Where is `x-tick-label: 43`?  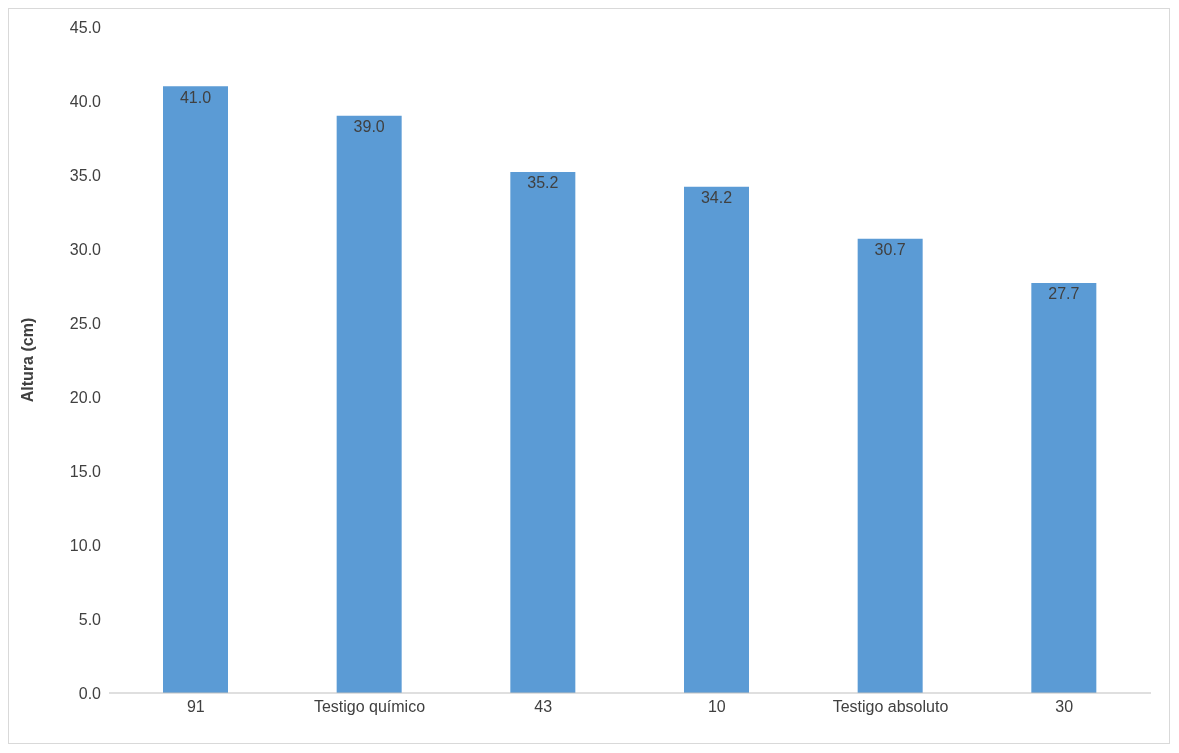 x-tick-label: 43 is located at coordinates (543, 707).